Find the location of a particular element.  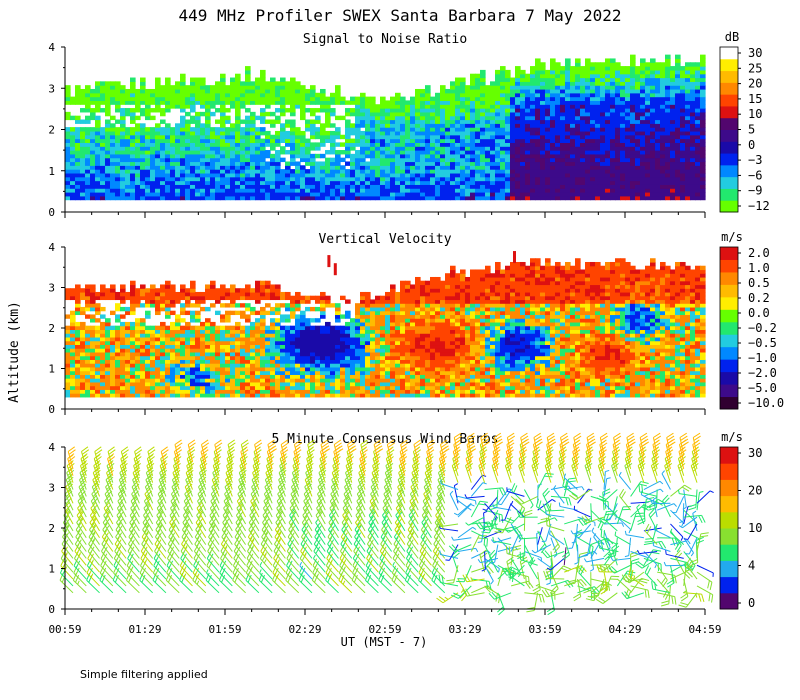

colorbar-label: −12 is located at coordinates (759, 206).